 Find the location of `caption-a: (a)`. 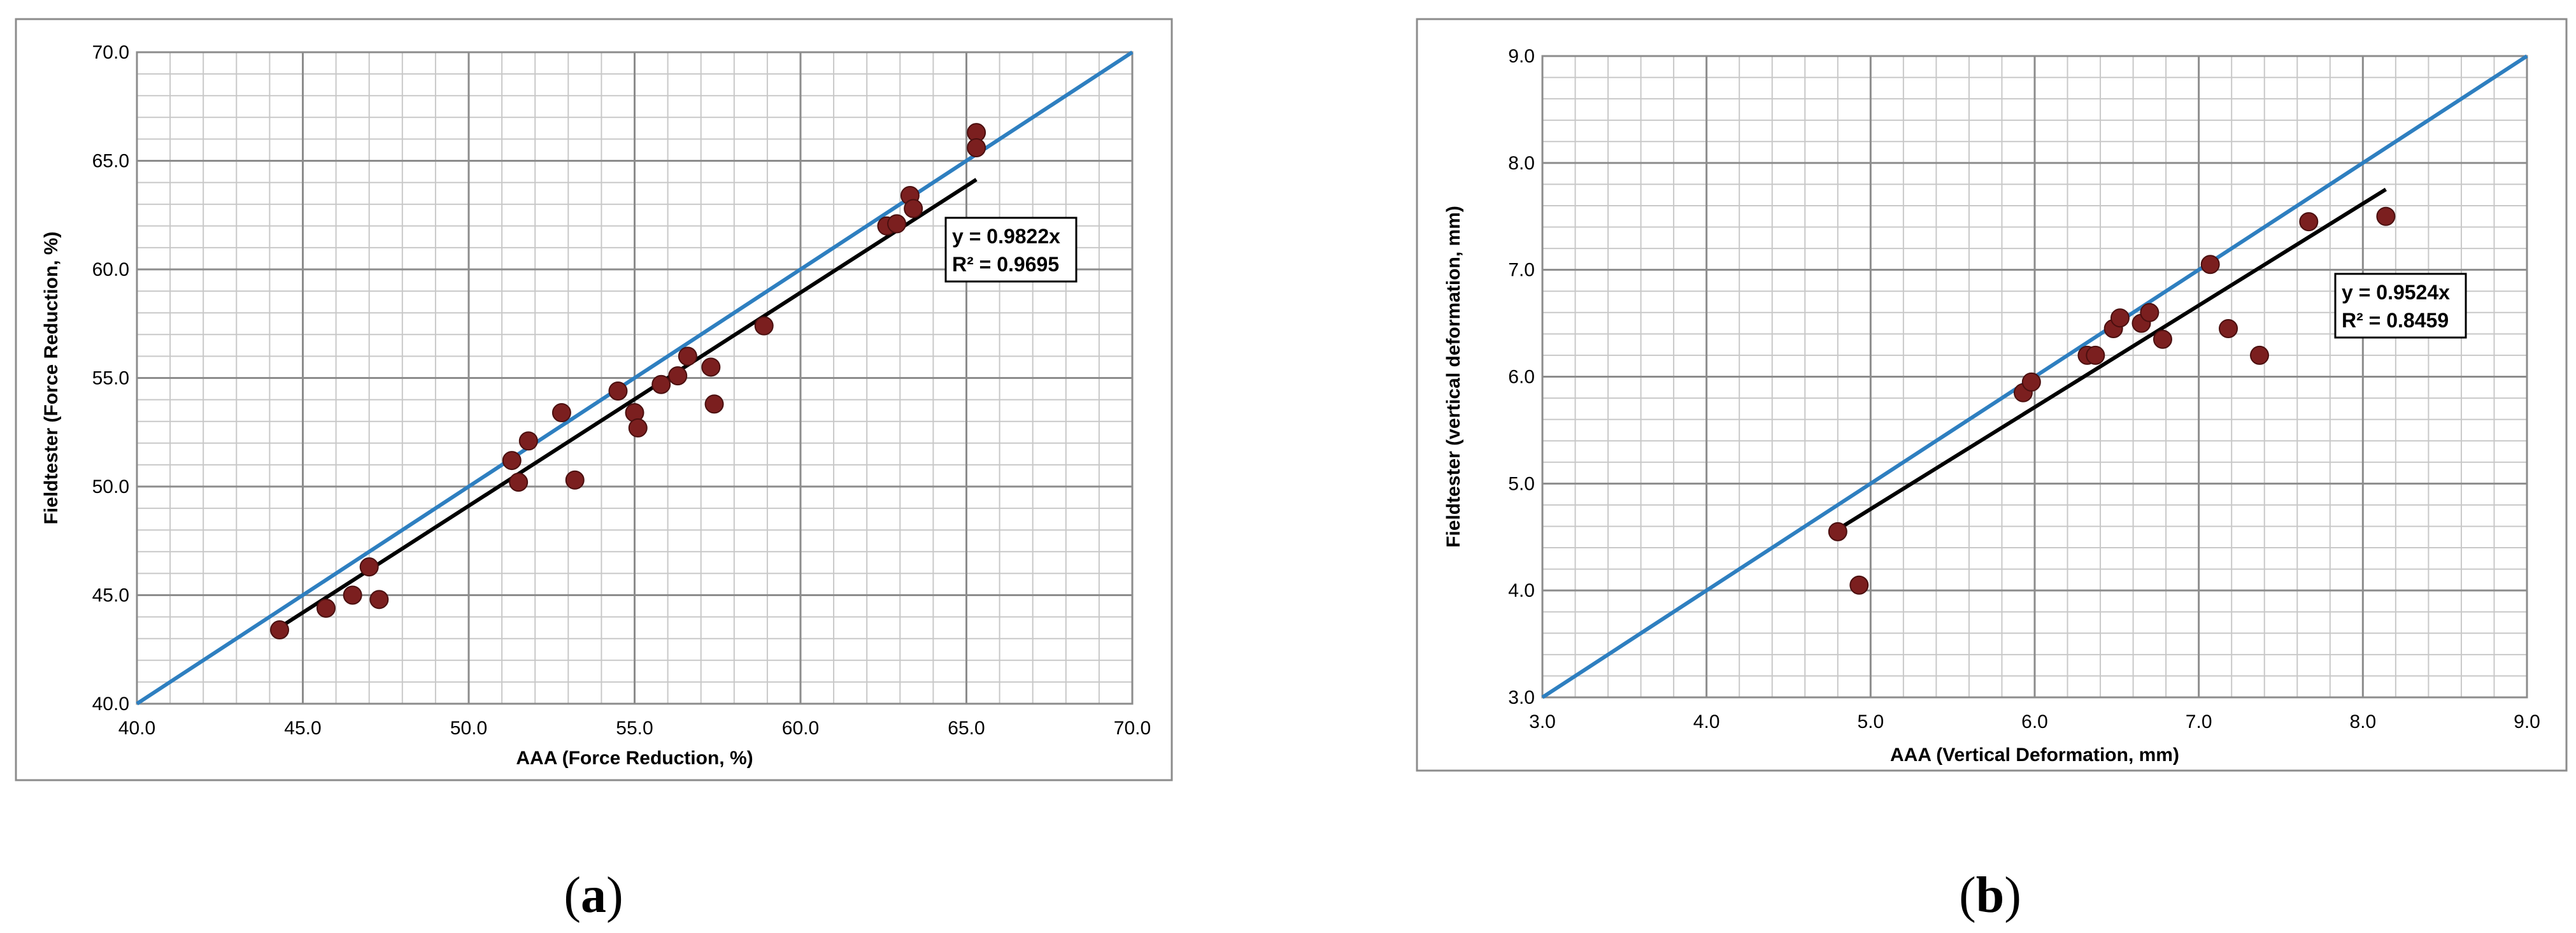

caption-a: (a) is located at coordinates (594, 895).